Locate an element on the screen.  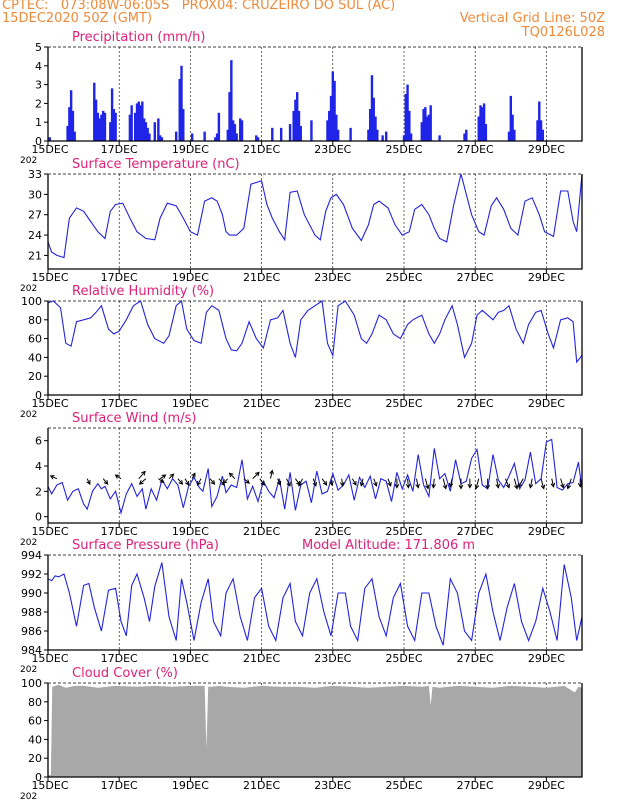
pressure-y-tick-label: 986 is located at coordinates (31, 631).